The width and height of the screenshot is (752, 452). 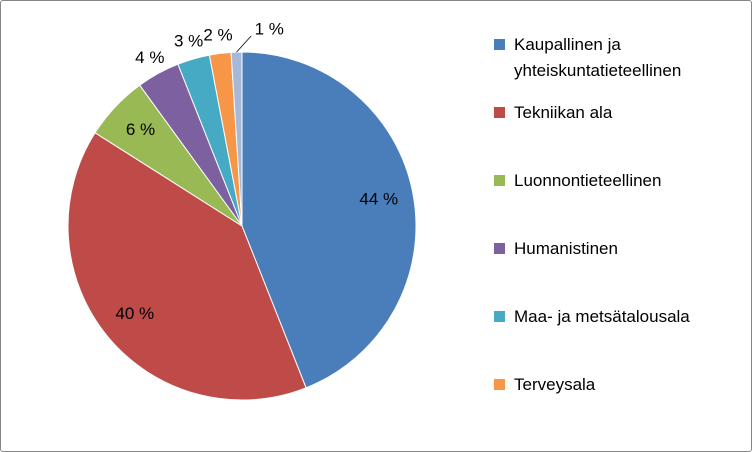 What do you see at coordinates (134, 313) in the screenshot?
I see `data-label: 40 %` at bounding box center [134, 313].